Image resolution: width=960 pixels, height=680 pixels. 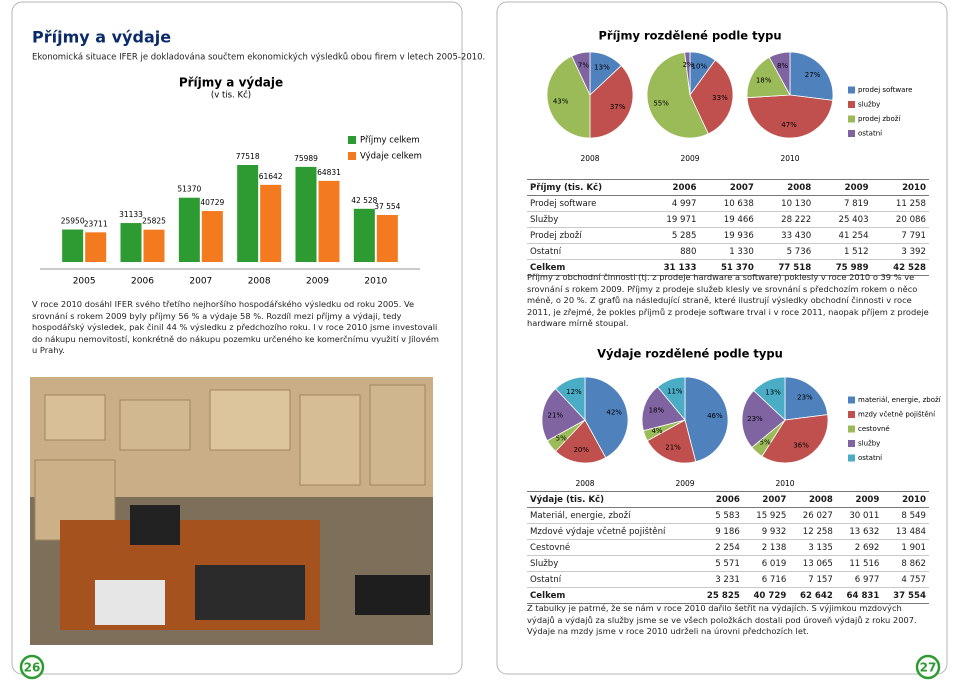 What do you see at coordinates (900, 251) in the screenshot?
I see `table-cell: 3 392` at bounding box center [900, 251].